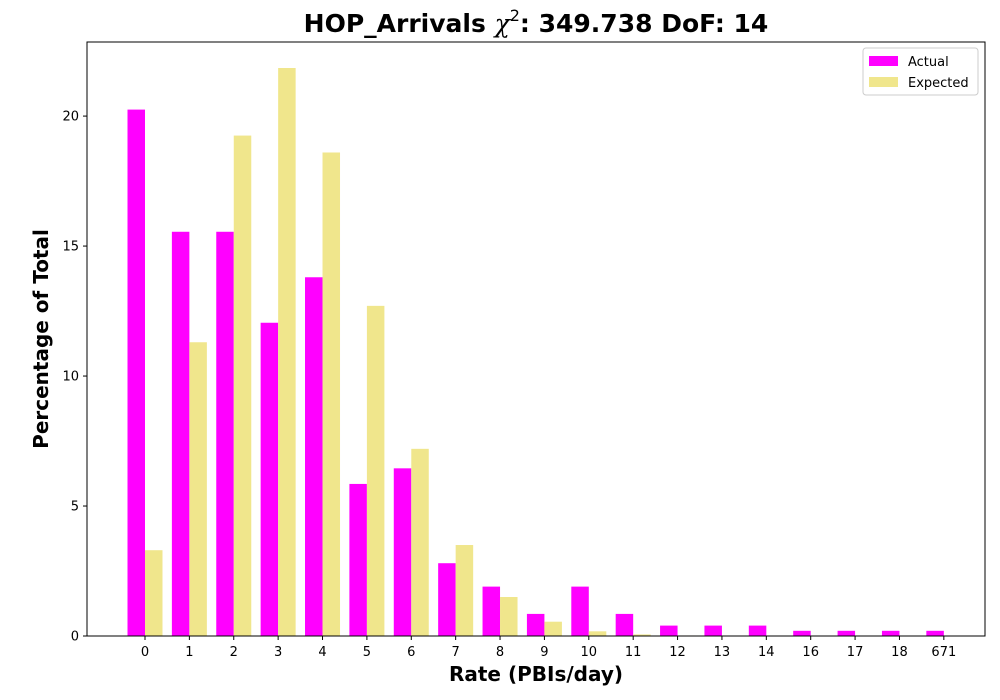  I want to click on x-tick-label: 7, so click(456, 652).